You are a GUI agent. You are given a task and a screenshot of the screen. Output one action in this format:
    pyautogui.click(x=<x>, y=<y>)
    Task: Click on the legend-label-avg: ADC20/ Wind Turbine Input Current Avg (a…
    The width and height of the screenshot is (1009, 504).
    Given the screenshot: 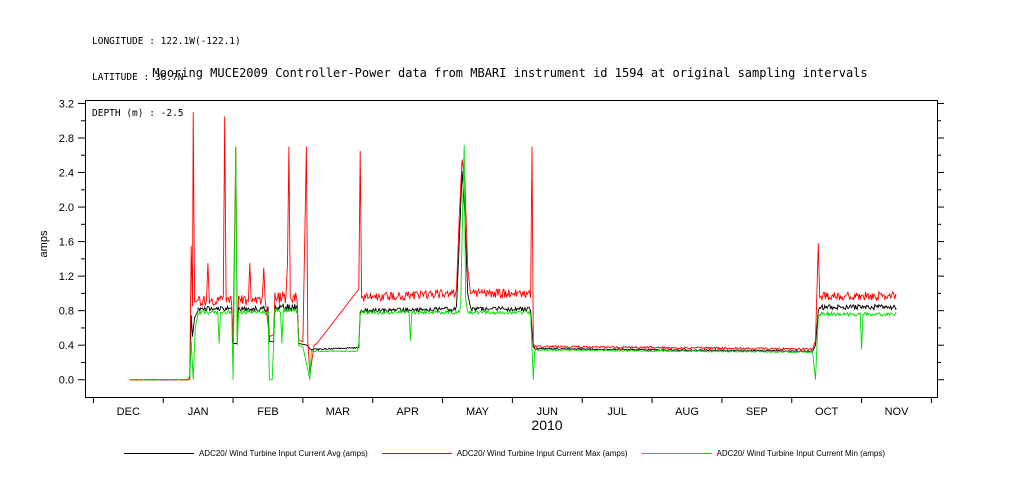 What is the action you would take?
    pyautogui.click(x=283, y=453)
    